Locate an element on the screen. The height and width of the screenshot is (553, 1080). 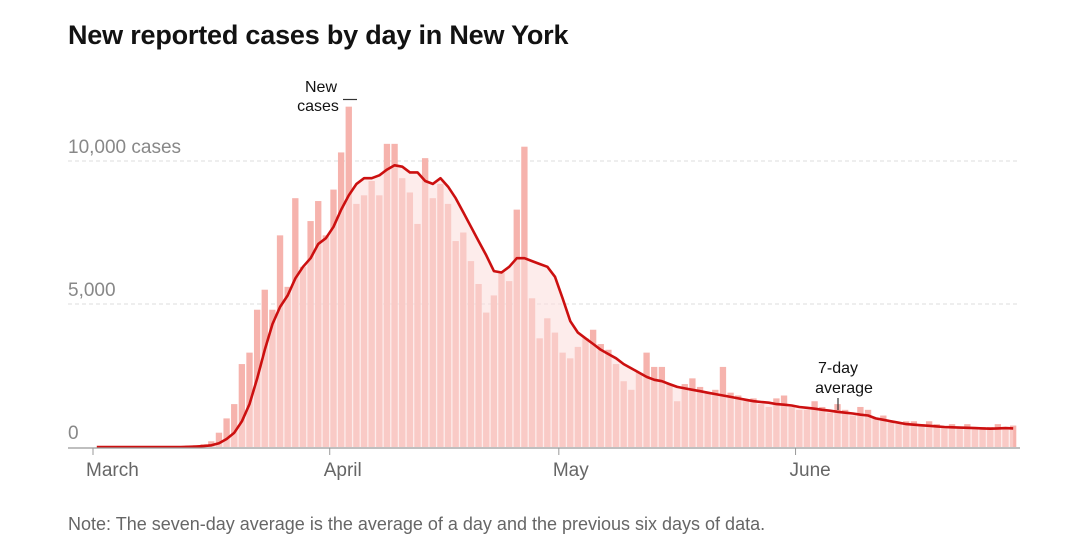
y-tick-label: 10,000 cases is located at coordinates (124, 147).